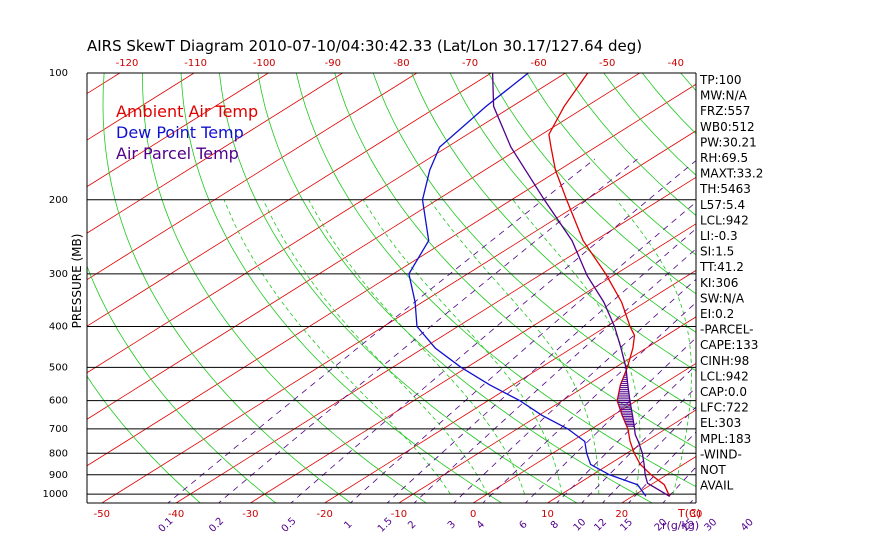 The image size is (870, 560). I want to click on top-temp-tick-label: -50, so click(607, 63).